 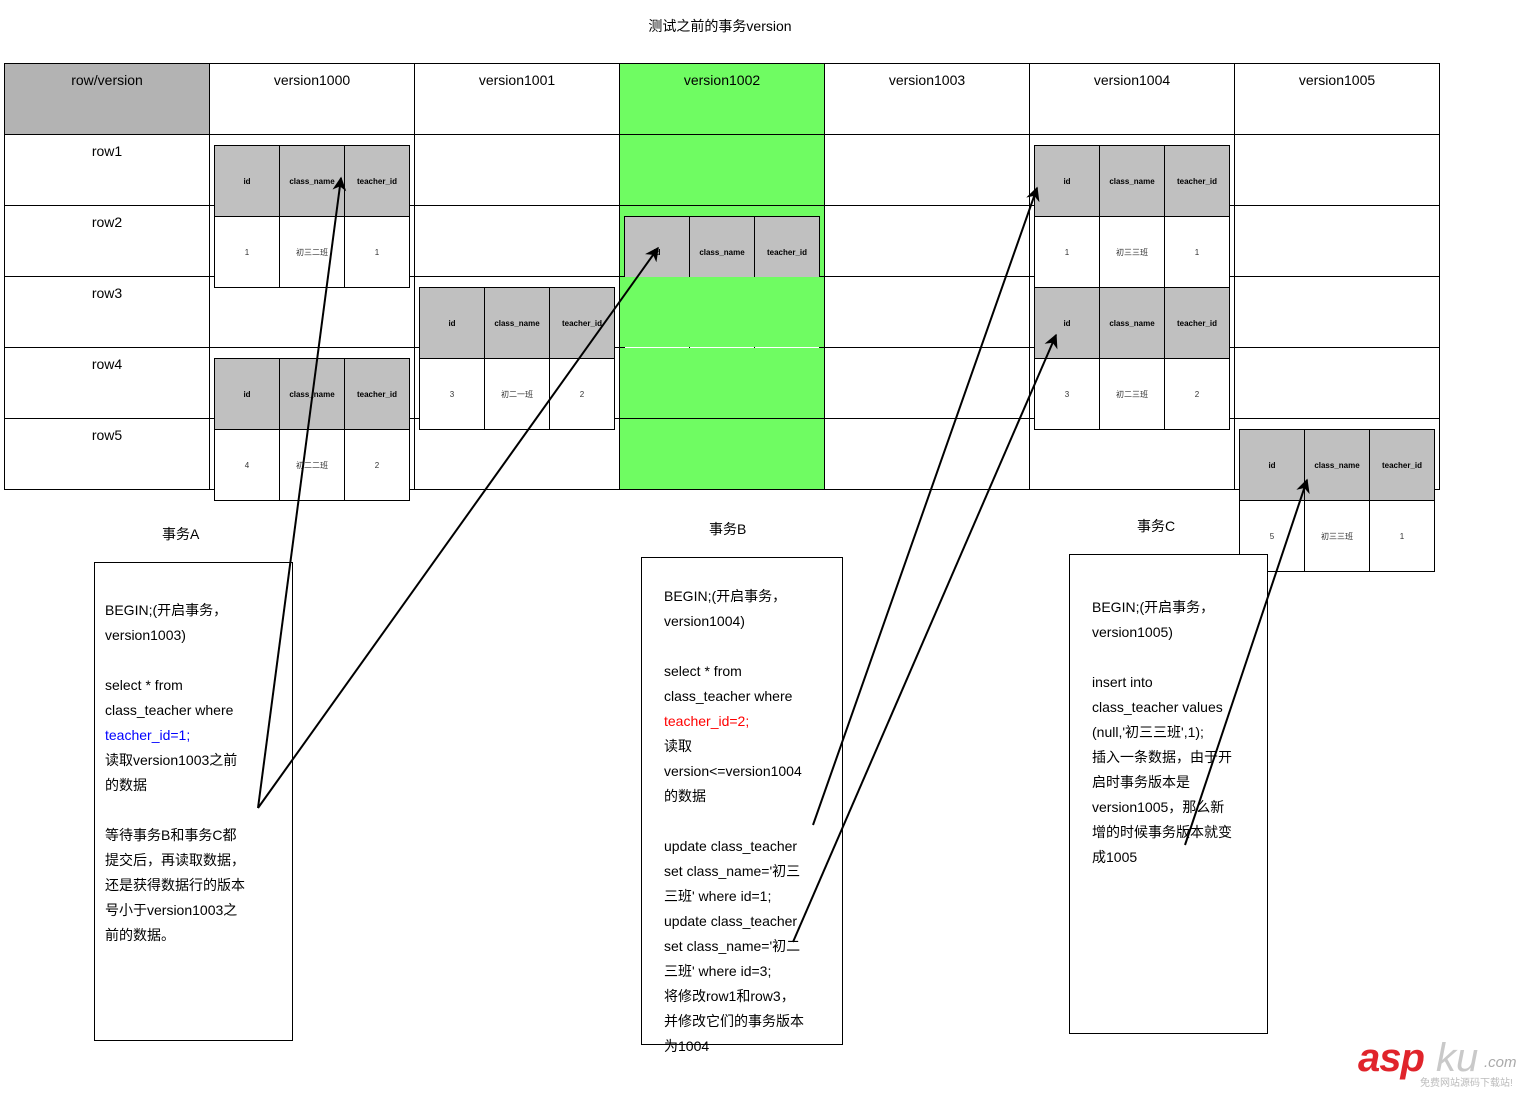 I want to click on transaction-text-line: version1004), so click(x=704, y=621).